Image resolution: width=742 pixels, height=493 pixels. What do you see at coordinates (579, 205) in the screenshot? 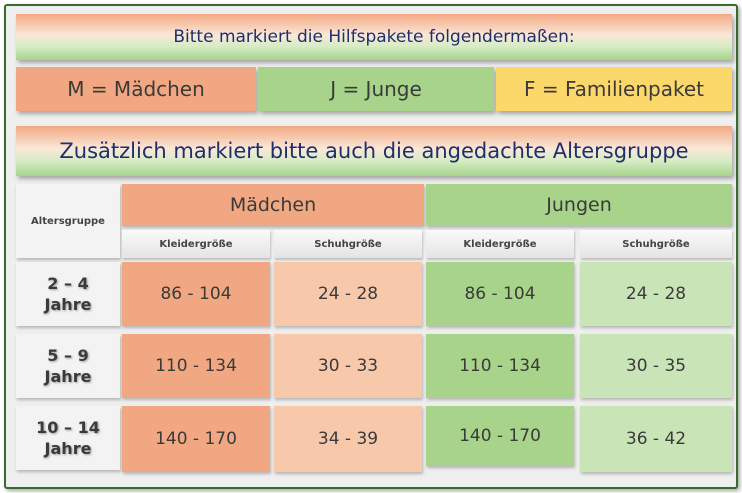
I see `boys-group-header: Jungen` at bounding box center [579, 205].